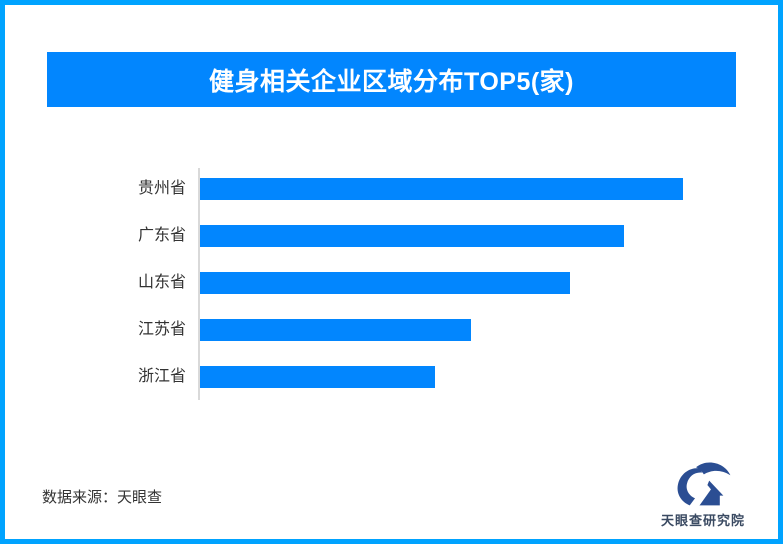 The image size is (783, 544). What do you see at coordinates (704, 485) in the screenshot?
I see `tianyancha-eye-logo` at bounding box center [704, 485].